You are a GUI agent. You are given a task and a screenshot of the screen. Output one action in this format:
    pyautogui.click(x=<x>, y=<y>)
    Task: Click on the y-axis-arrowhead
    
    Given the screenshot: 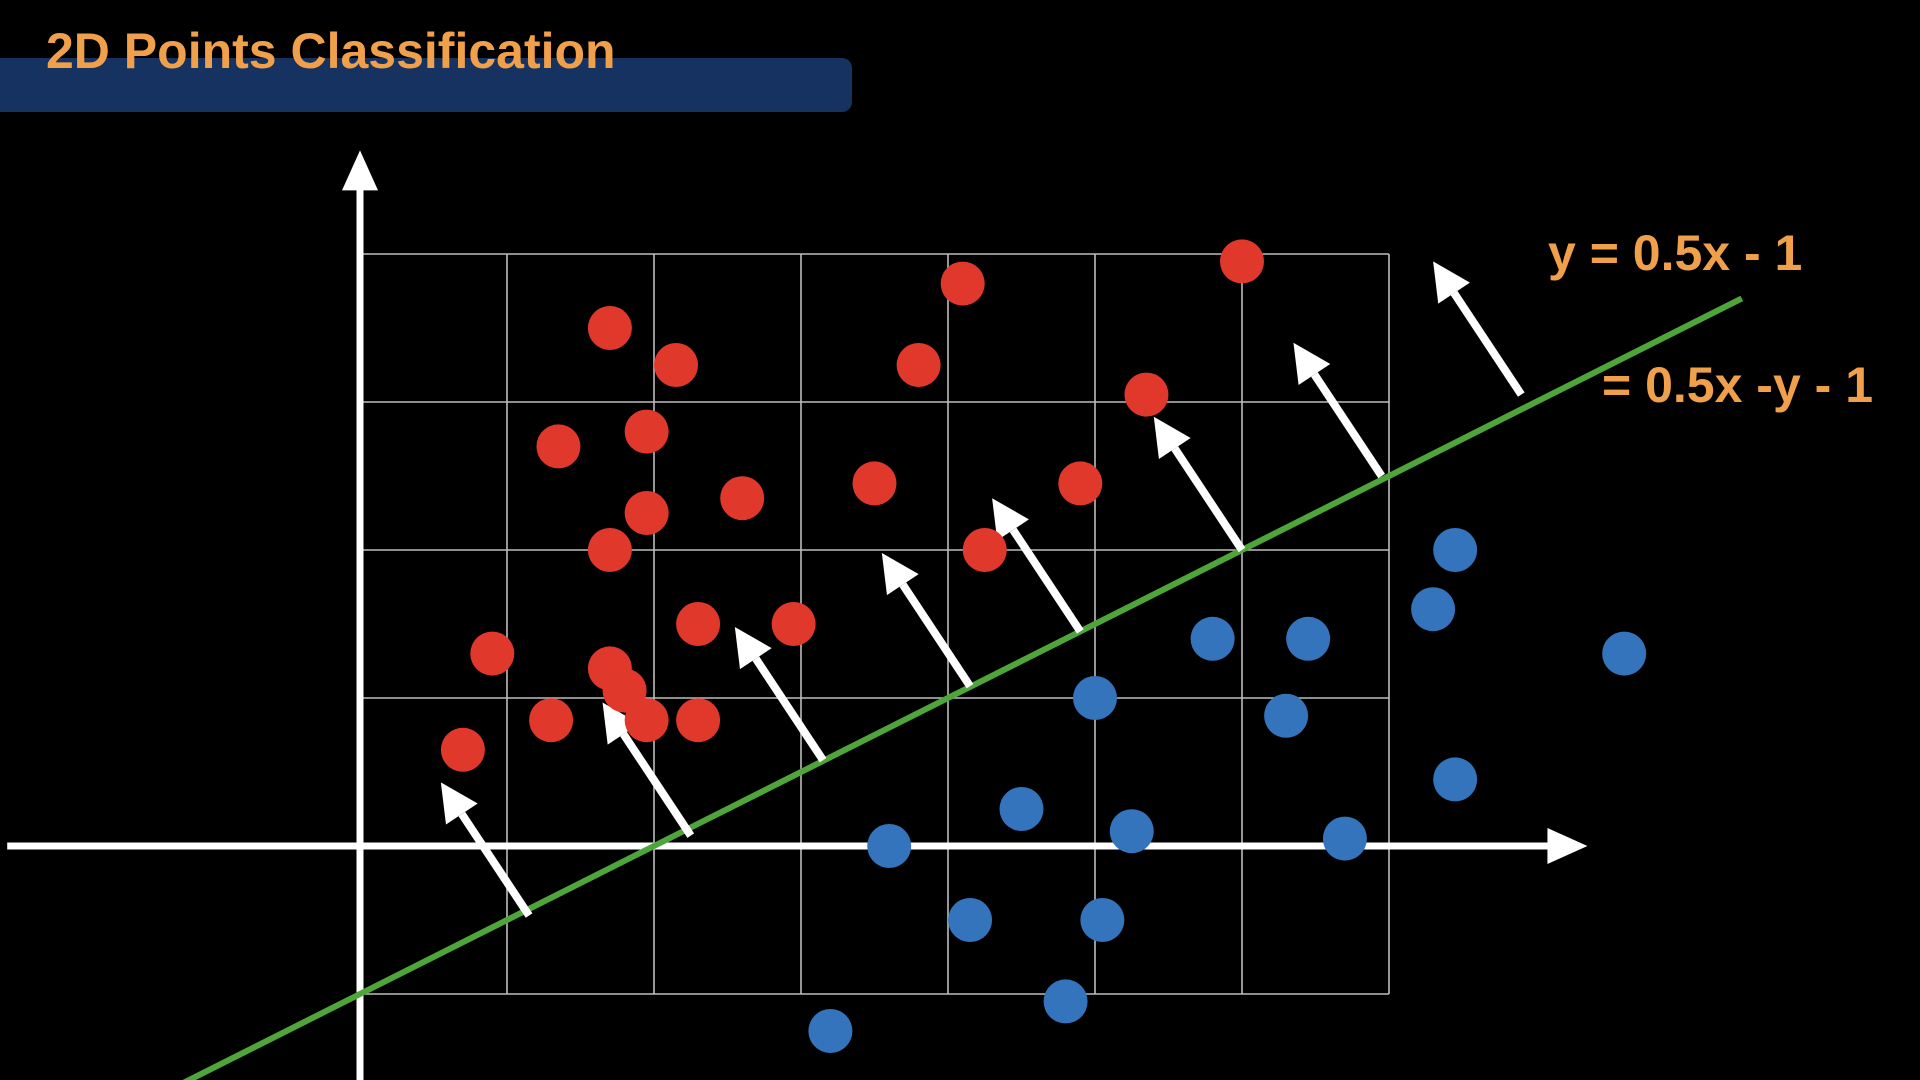 What is the action you would take?
    pyautogui.click(x=360, y=170)
    